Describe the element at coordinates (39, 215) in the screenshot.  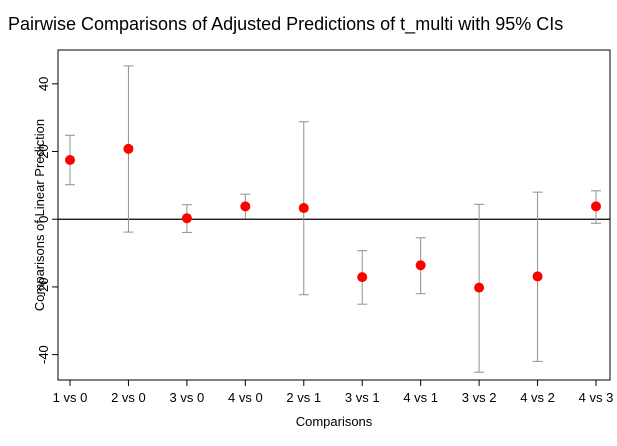
I see `y-axis-label: Comparisons of Linear Prediction` at that location.